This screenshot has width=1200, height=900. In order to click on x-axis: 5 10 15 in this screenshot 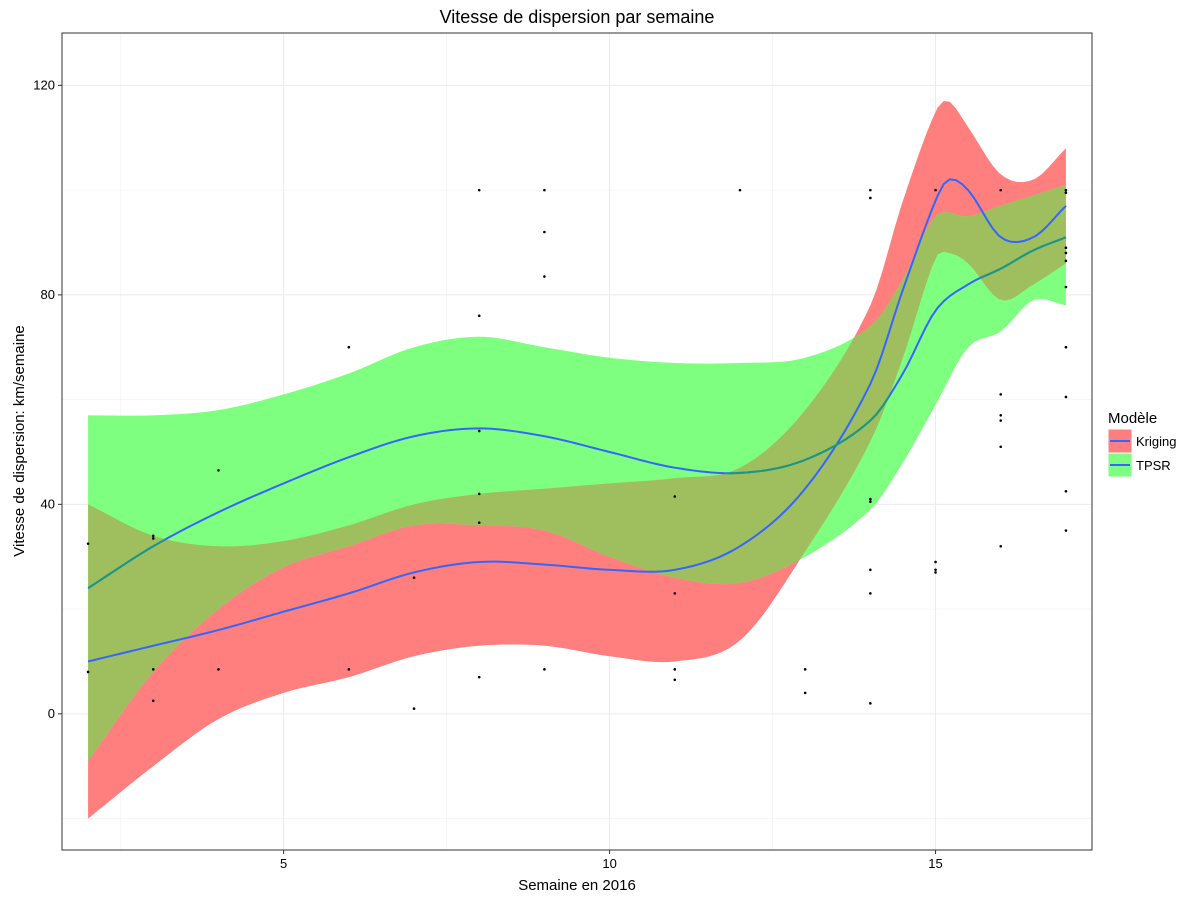, I will do `click(611, 860)`.